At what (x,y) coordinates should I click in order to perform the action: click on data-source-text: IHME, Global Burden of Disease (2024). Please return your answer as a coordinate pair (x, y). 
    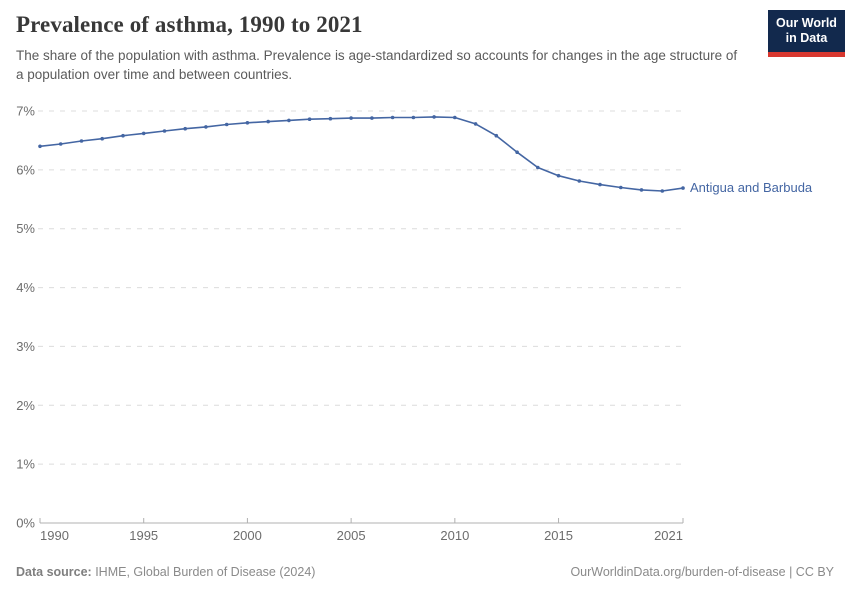
    Looking at the image, I should click on (203, 572).